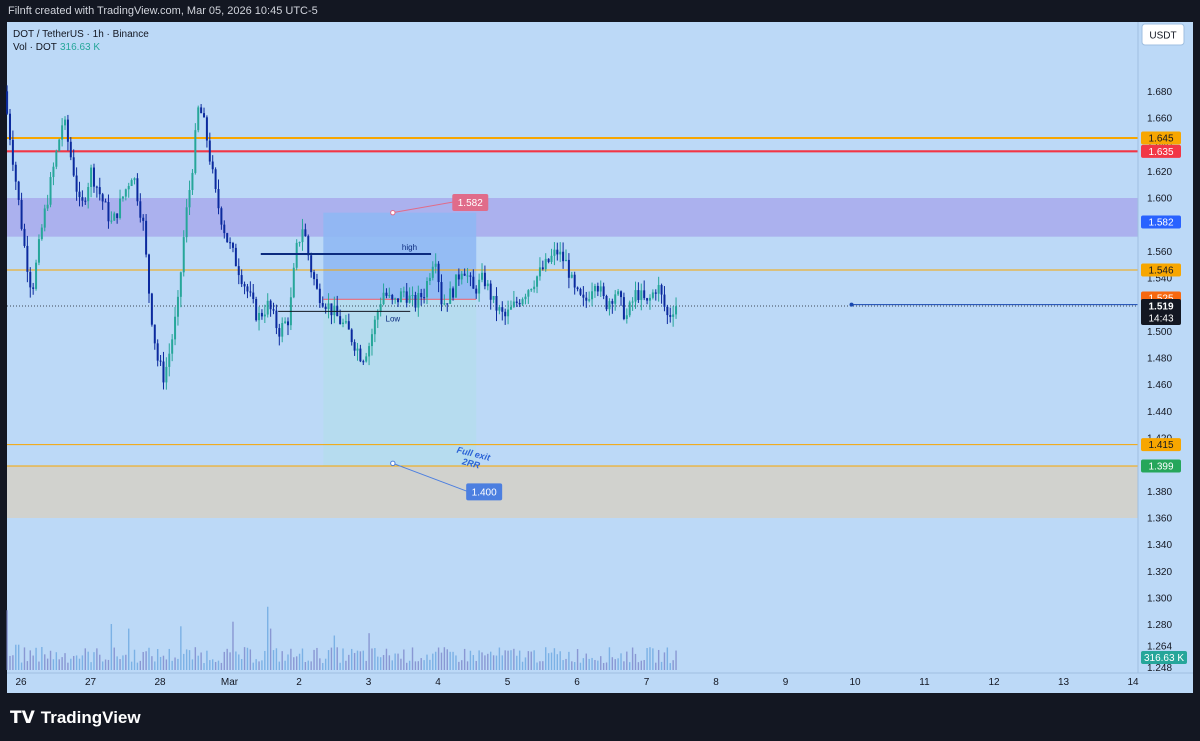  What do you see at coordinates (1159, 359) in the screenshot?
I see `price-tick: 1.480` at bounding box center [1159, 359].